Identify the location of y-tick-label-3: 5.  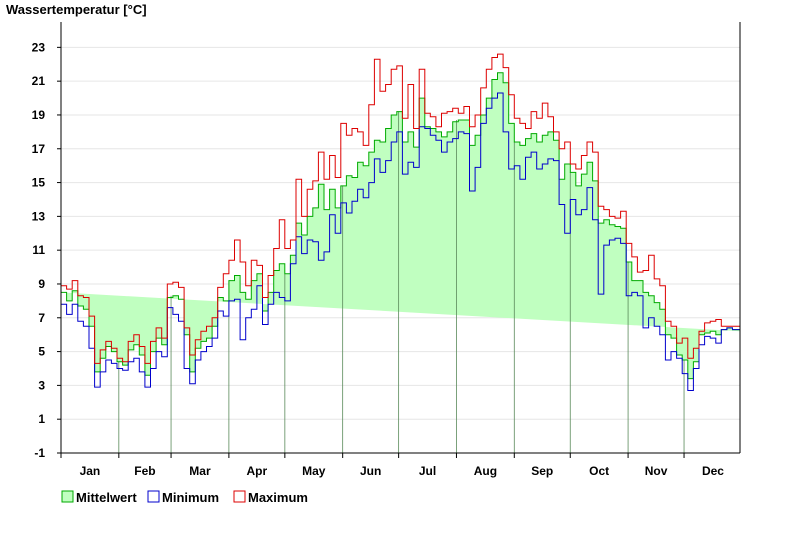
(41, 352).